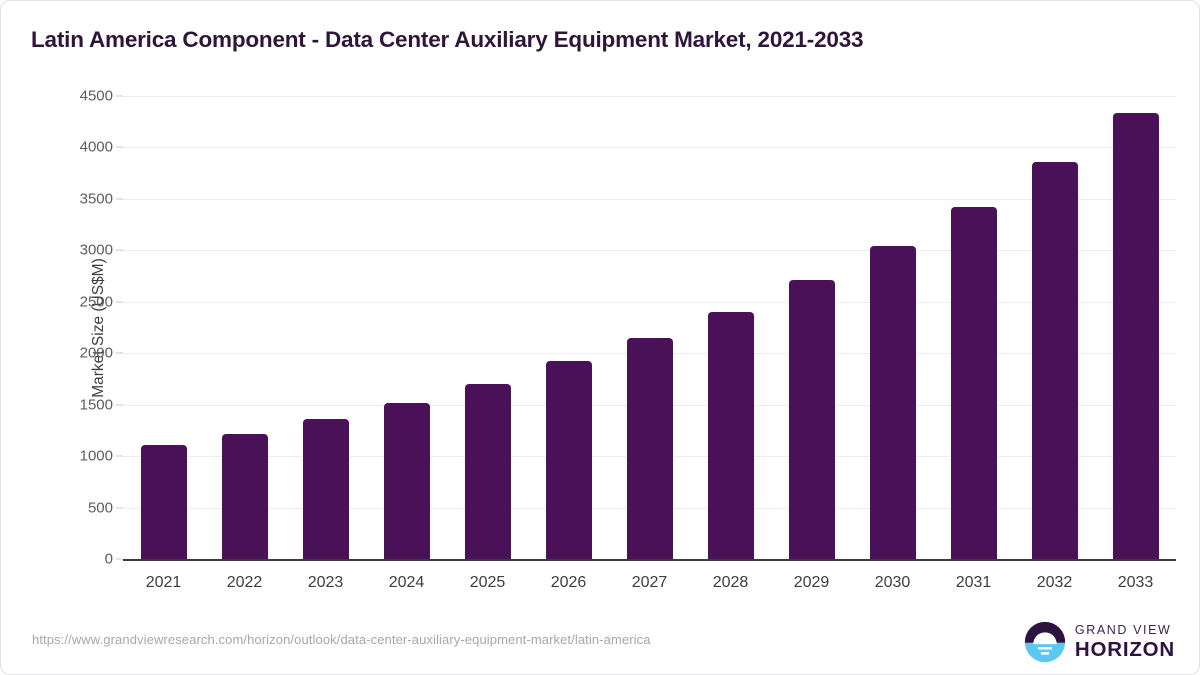 This screenshot has width=1200, height=675. What do you see at coordinates (1054, 582) in the screenshot?
I see `x-tick-label: 2032` at bounding box center [1054, 582].